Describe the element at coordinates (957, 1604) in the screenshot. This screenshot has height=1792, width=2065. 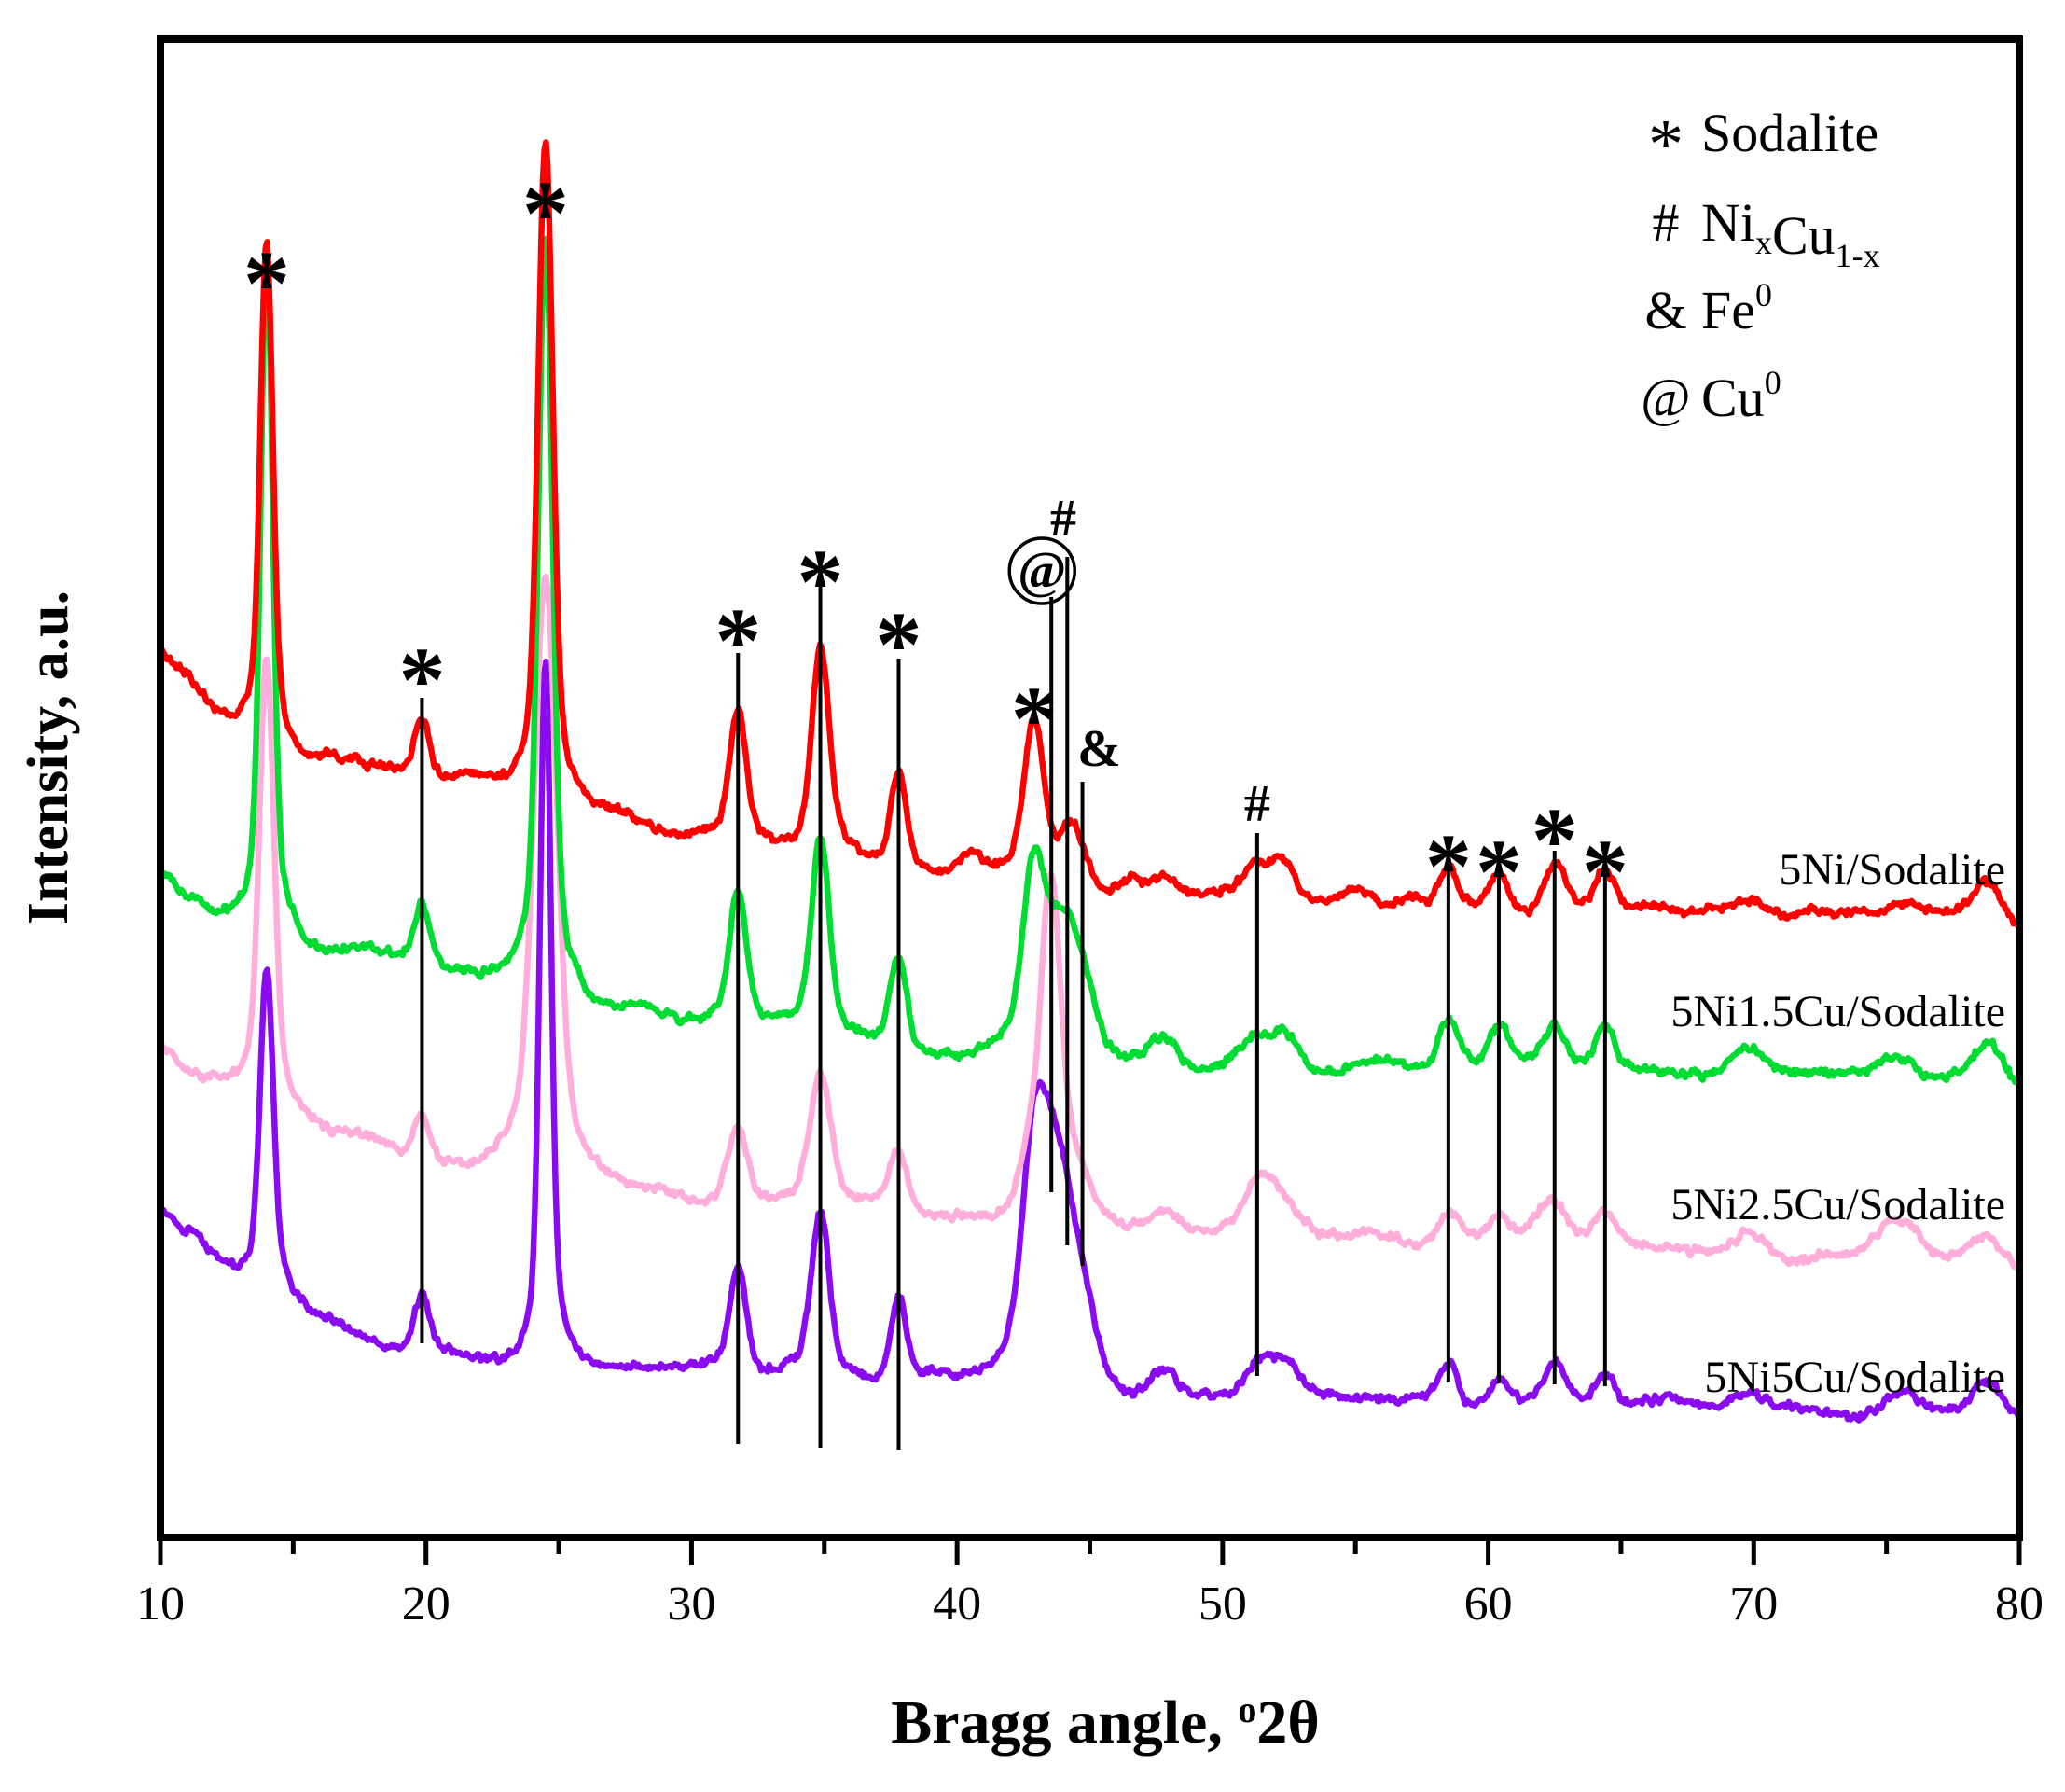
I see `x-tick-label: 40` at that location.